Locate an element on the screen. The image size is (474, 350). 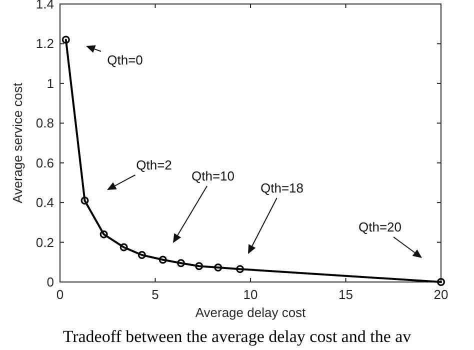
y-tick-label: 0.2 is located at coordinates (45, 242).